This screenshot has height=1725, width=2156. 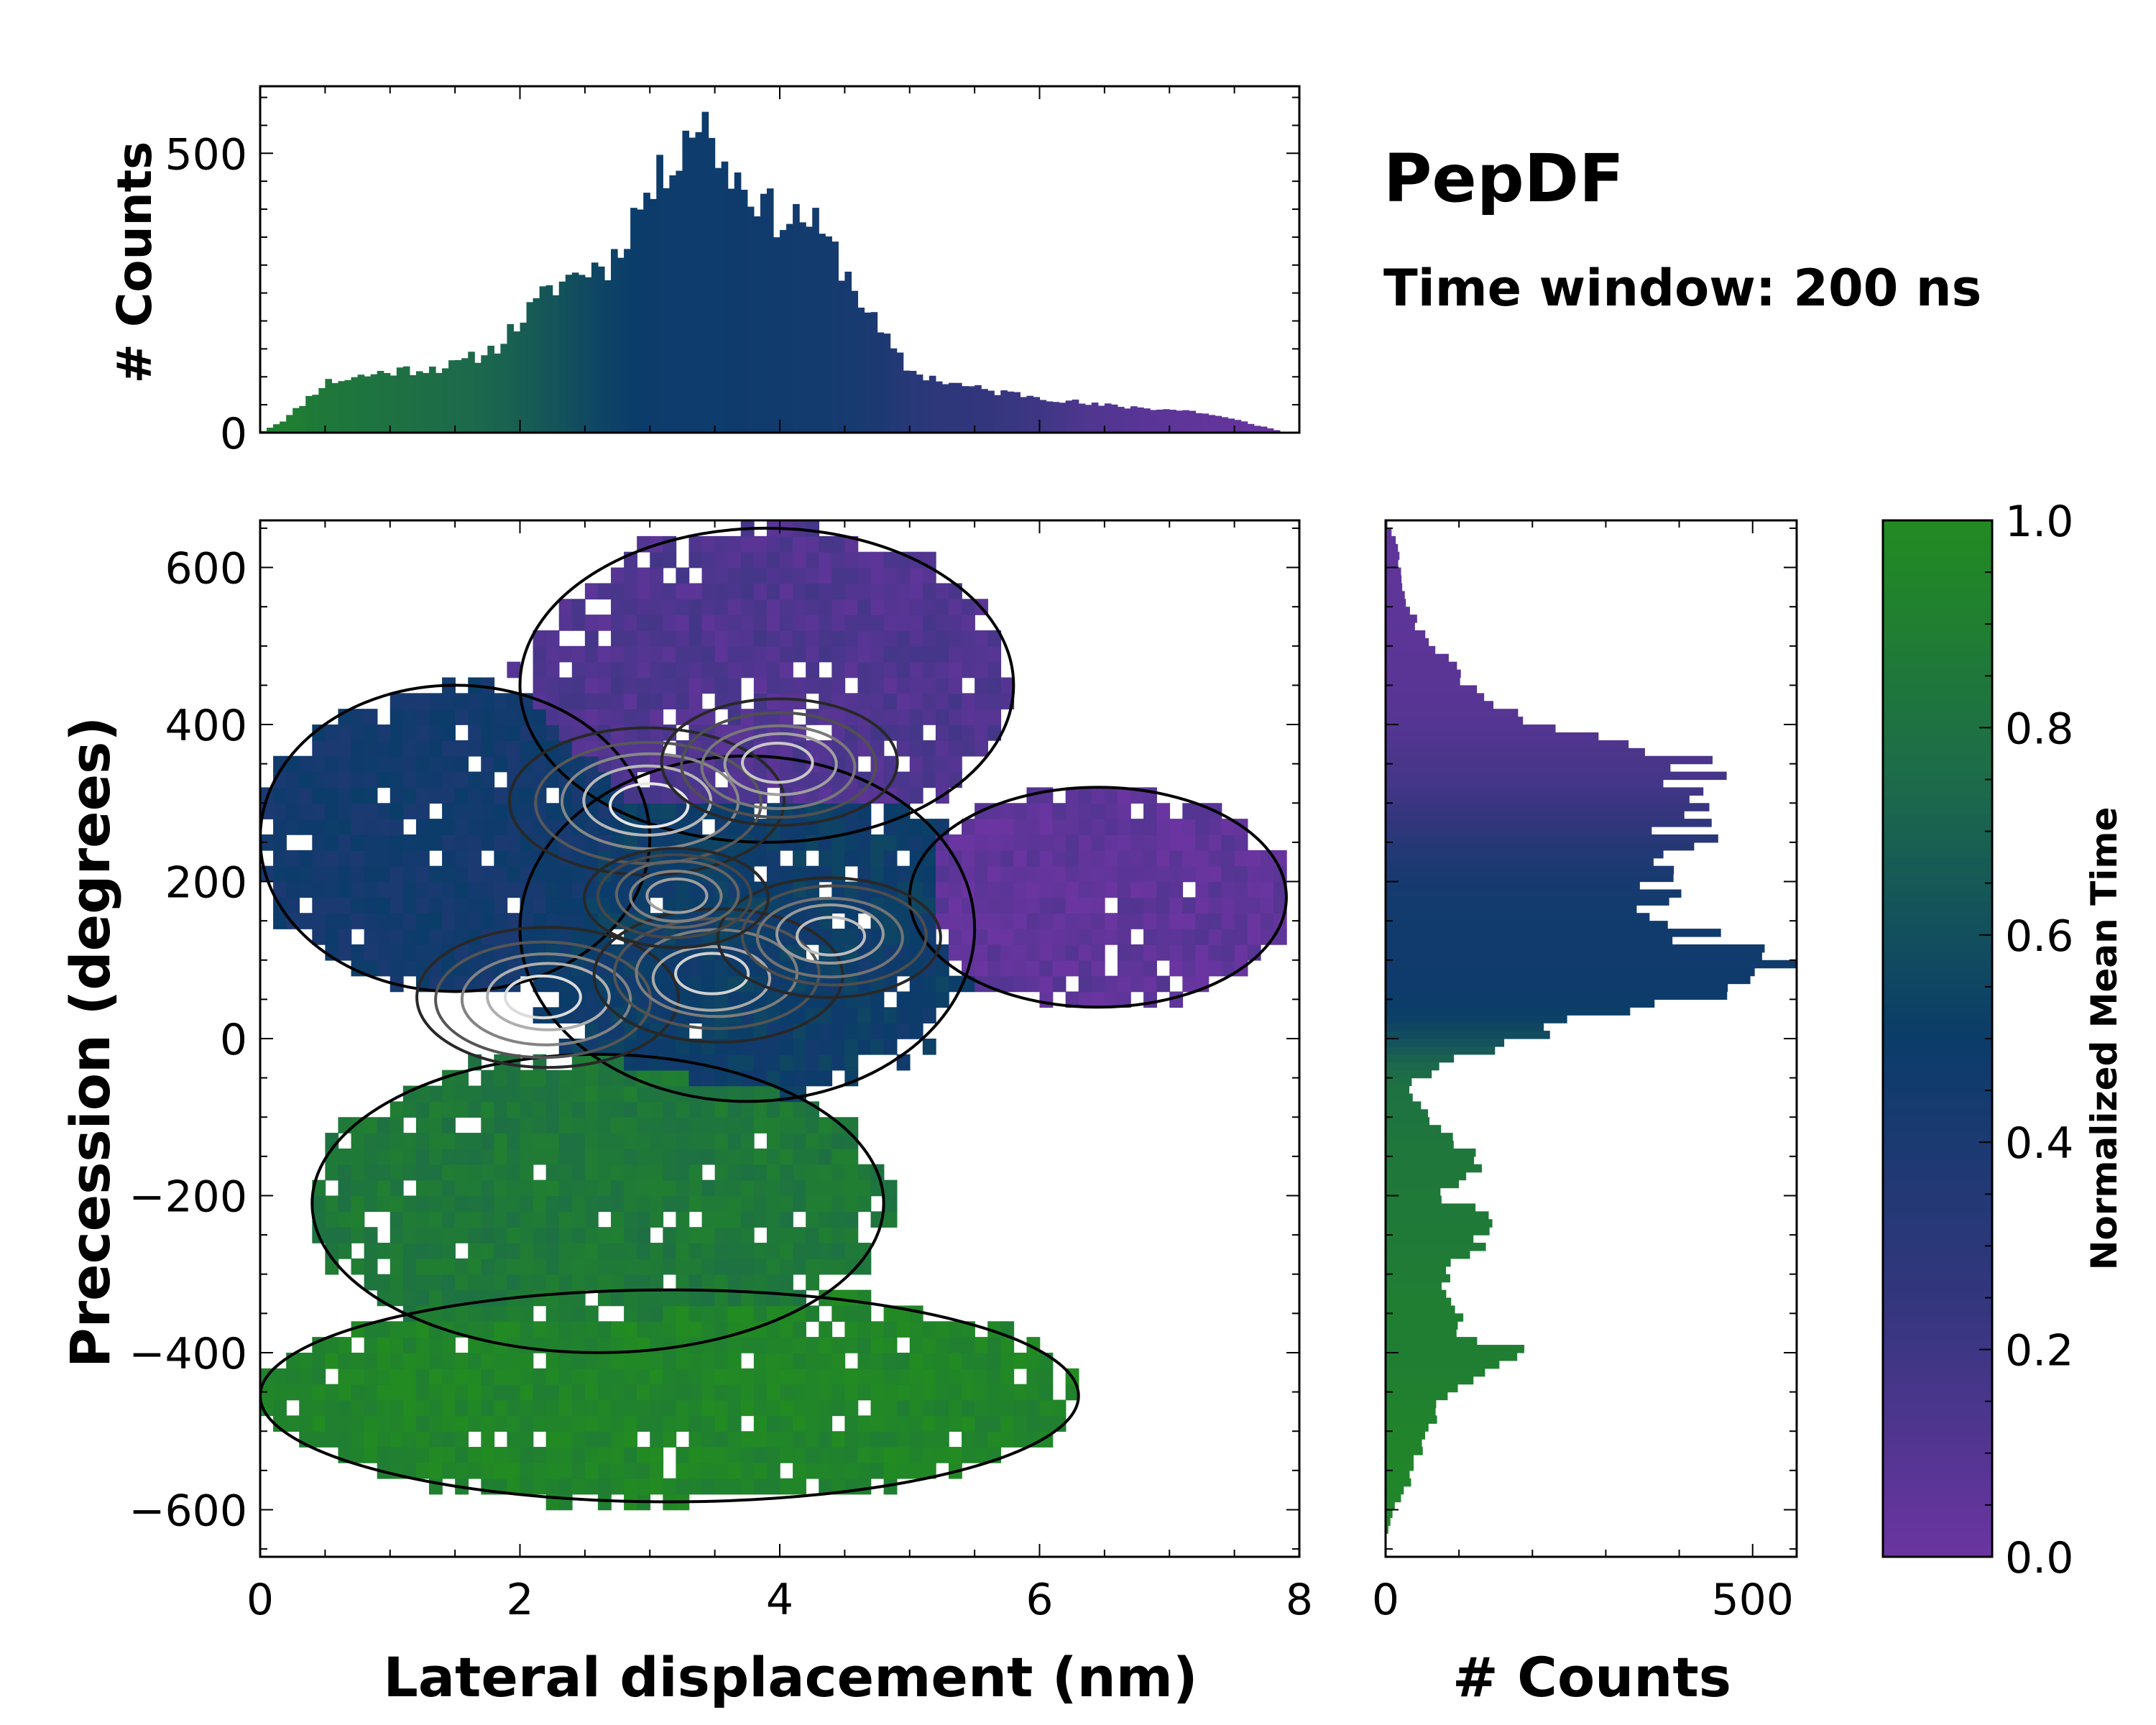 I want to click on density-contour, so click(x=834, y=935).